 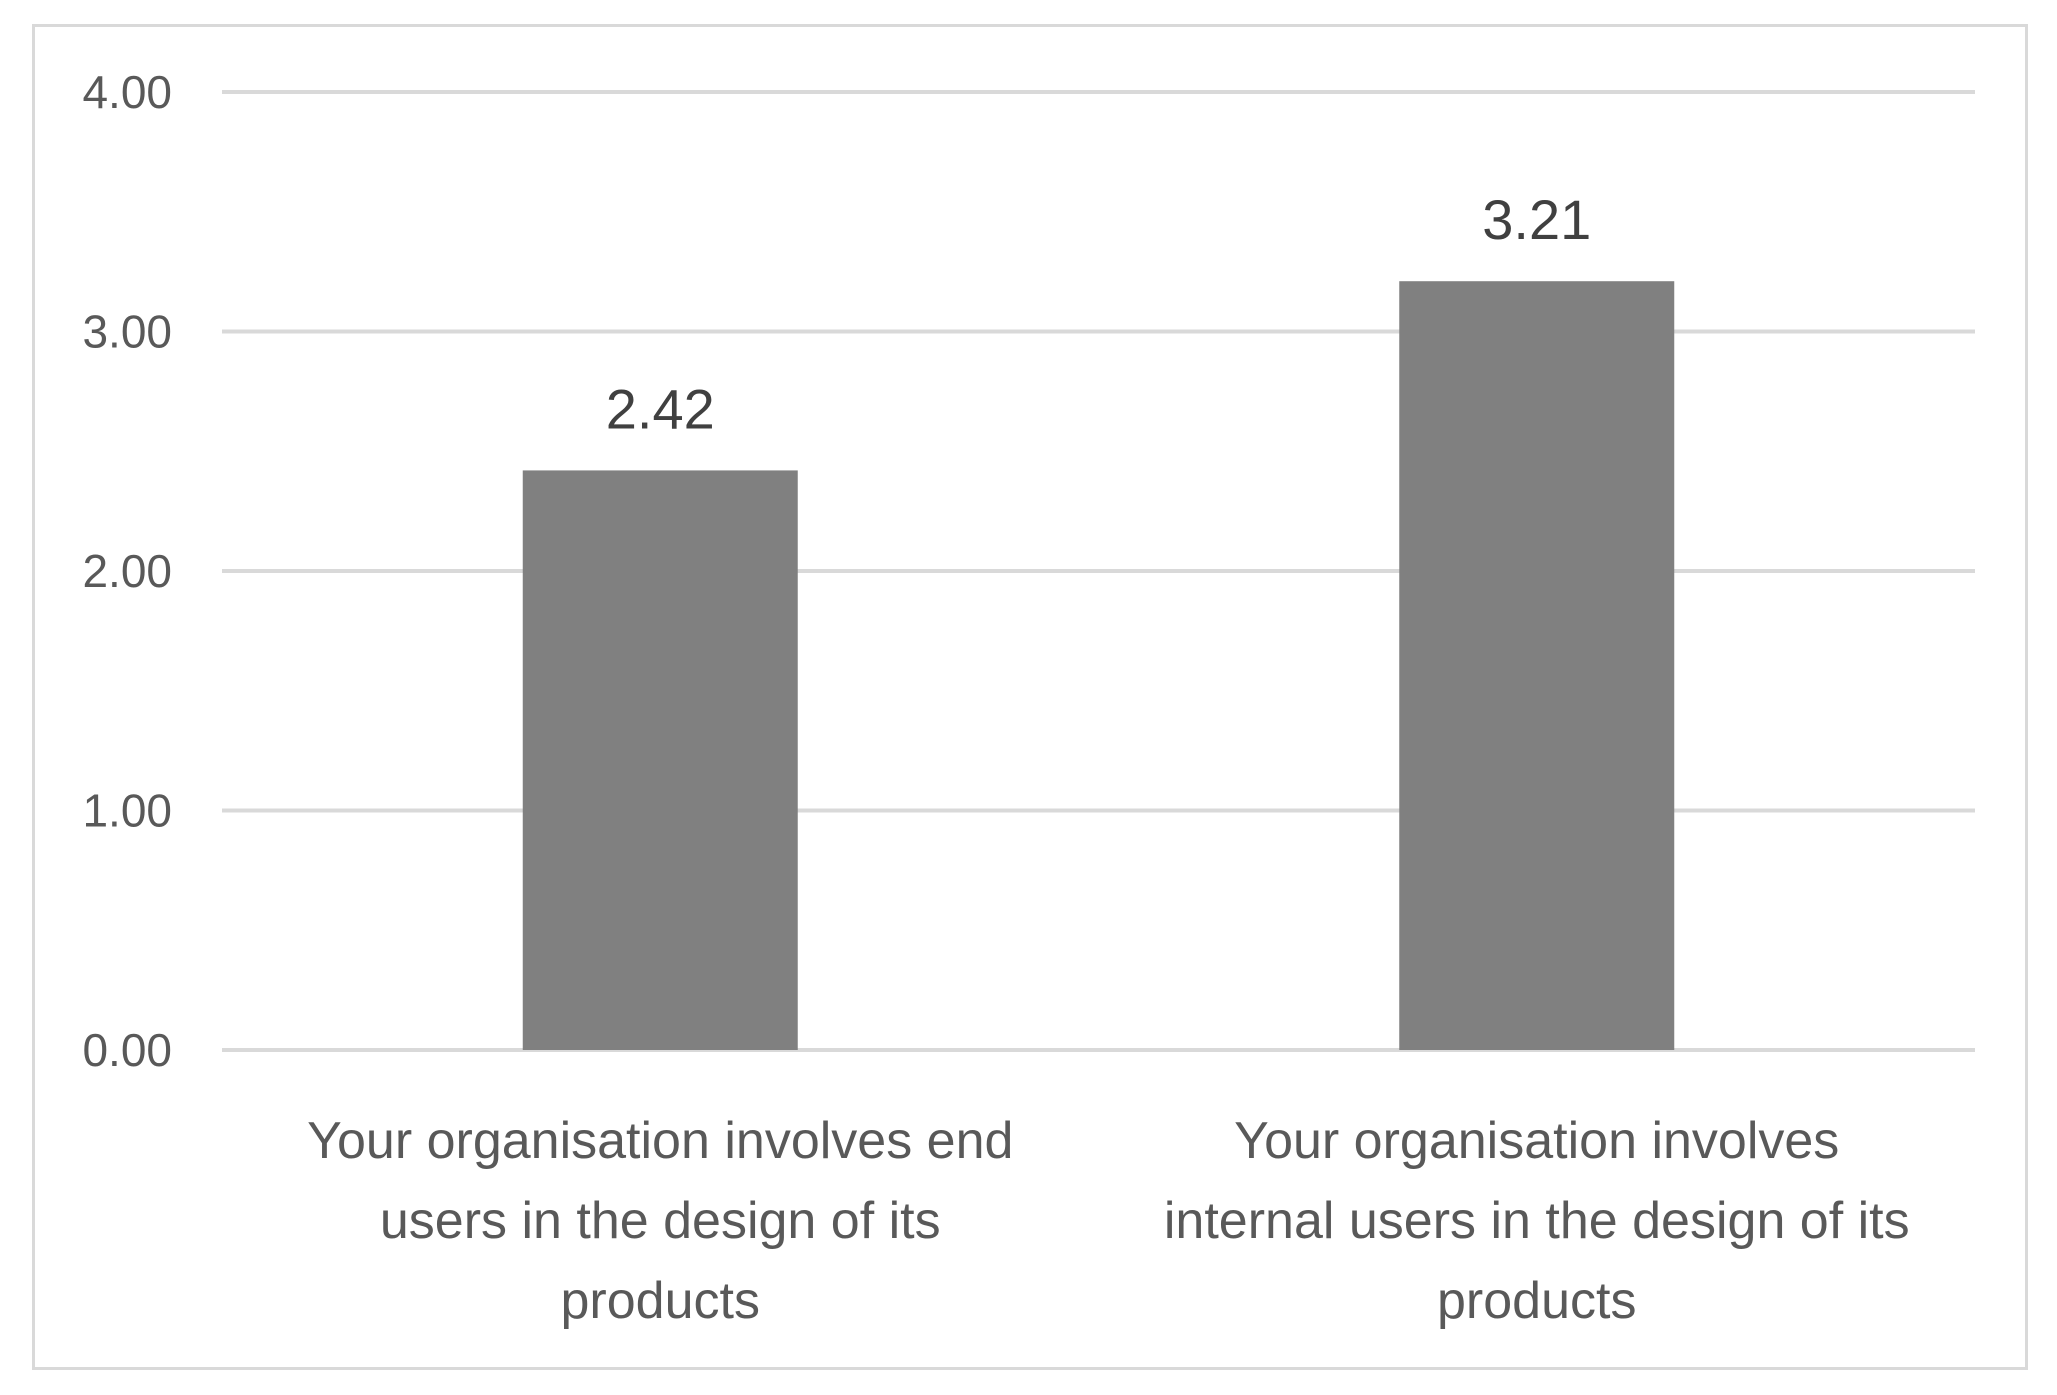 What do you see at coordinates (660, 1301) in the screenshot?
I see `category-label-0-line-2: products` at bounding box center [660, 1301].